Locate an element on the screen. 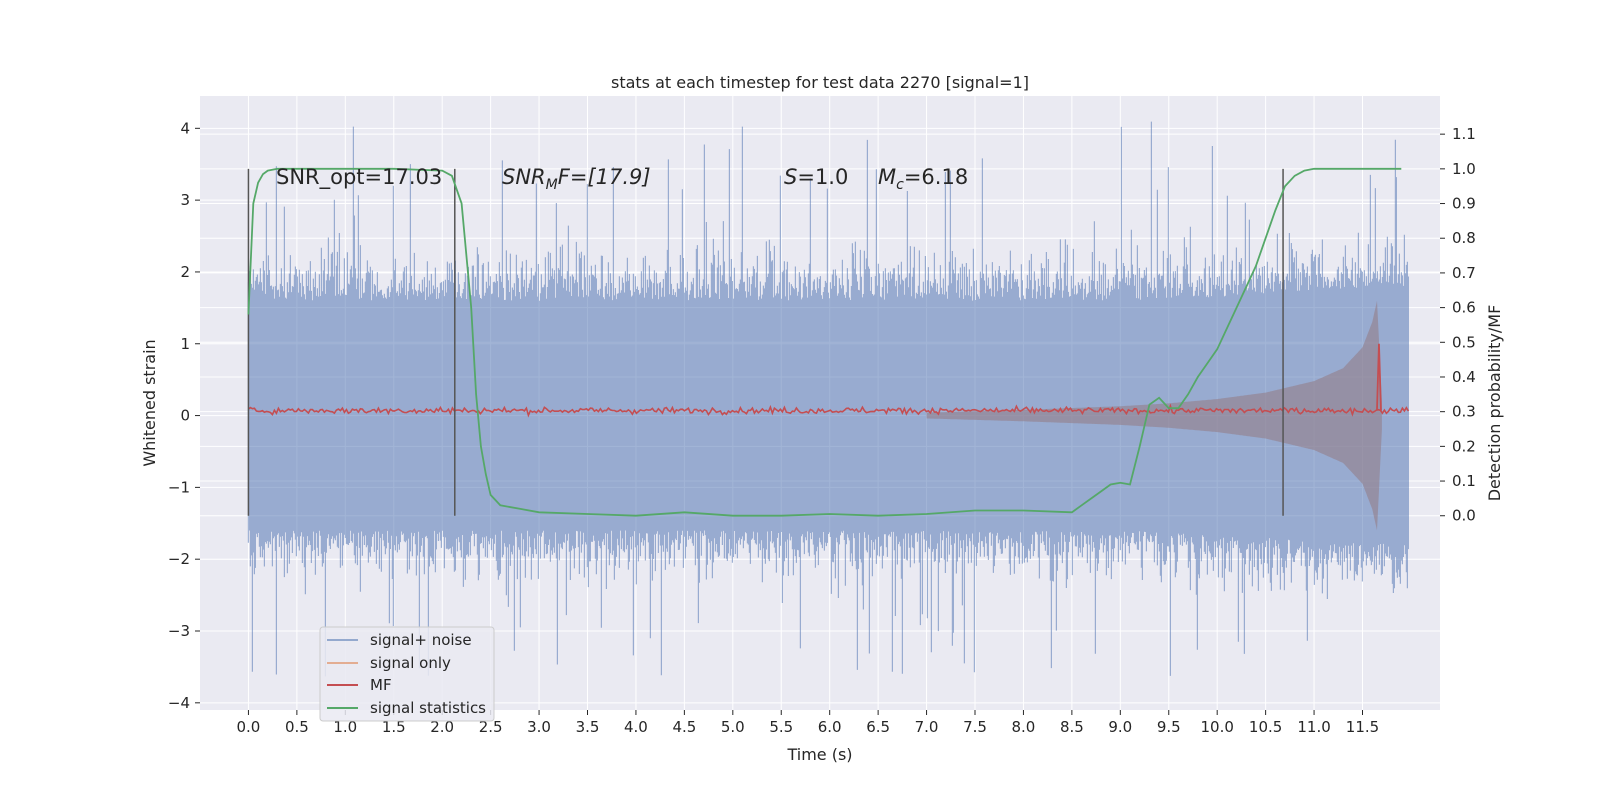 Image resolution: width=1600 pixels, height=800 pixels. y2-tick-label-4: 0.7 is located at coordinates (1464, 273).